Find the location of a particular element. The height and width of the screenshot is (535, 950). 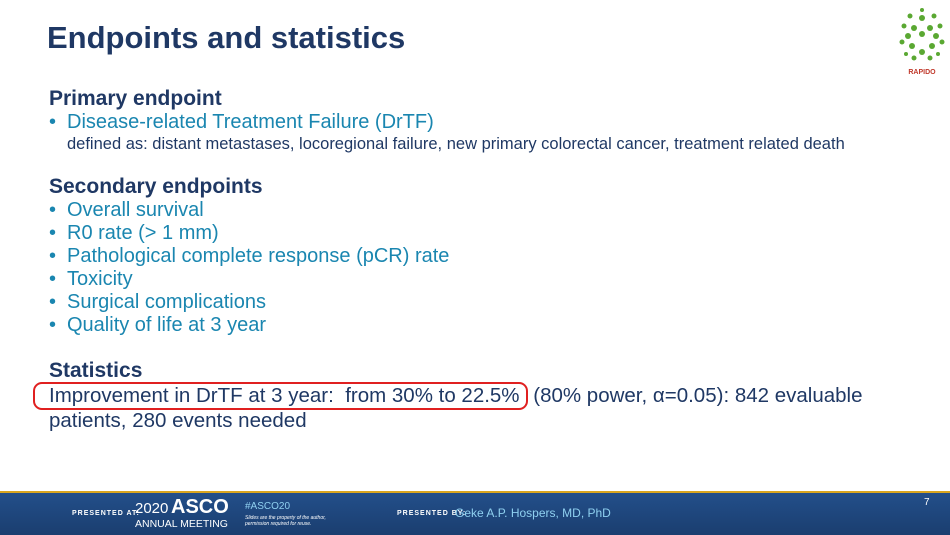

bullet: R0 rate (> 1 mm) is located at coordinates (249, 233).